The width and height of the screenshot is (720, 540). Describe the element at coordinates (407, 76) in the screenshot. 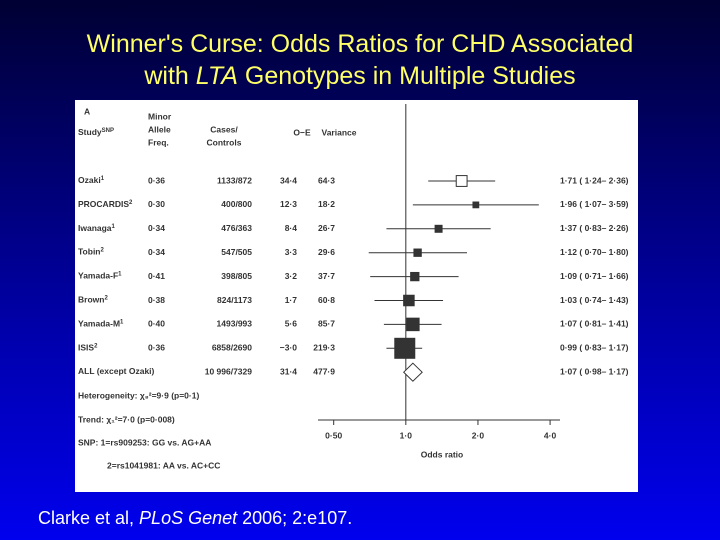

I see `title-text: Genotypes in Multiple Studies` at that location.